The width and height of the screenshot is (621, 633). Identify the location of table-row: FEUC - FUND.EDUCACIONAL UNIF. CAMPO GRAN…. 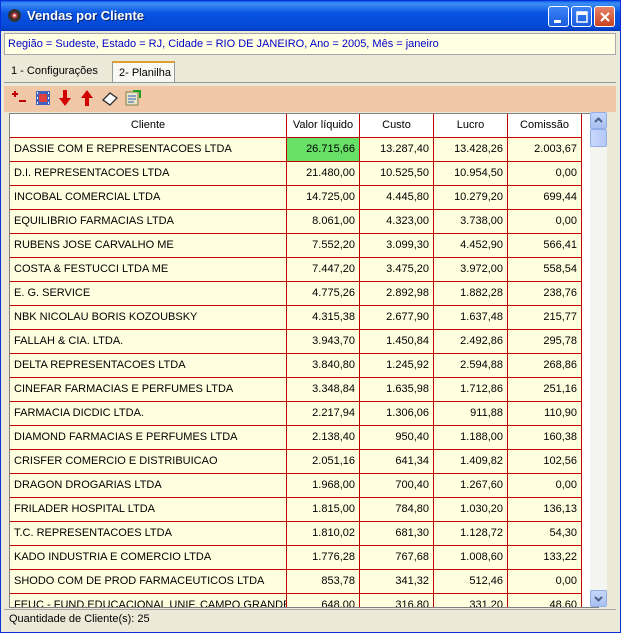
(296, 600).